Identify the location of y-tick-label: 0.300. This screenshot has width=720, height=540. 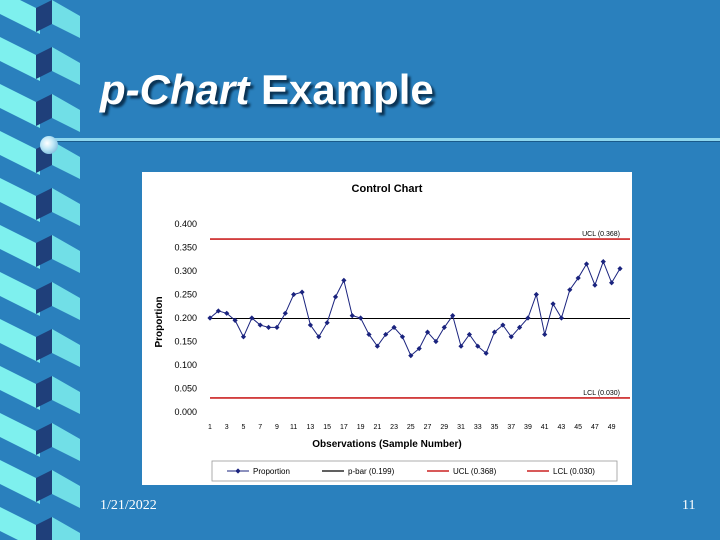
(185, 271).